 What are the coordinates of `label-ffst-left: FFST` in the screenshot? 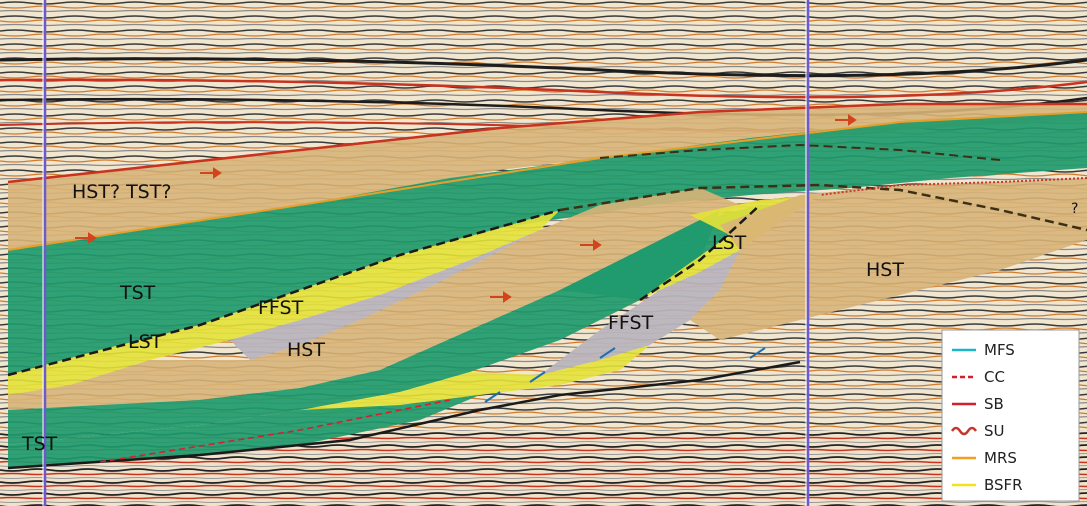 It's located at (281, 308).